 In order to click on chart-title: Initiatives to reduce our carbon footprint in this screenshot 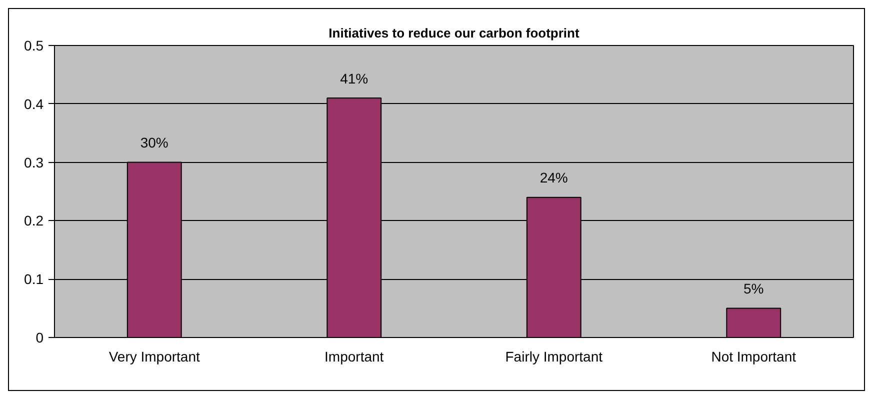, I will do `click(454, 33)`.